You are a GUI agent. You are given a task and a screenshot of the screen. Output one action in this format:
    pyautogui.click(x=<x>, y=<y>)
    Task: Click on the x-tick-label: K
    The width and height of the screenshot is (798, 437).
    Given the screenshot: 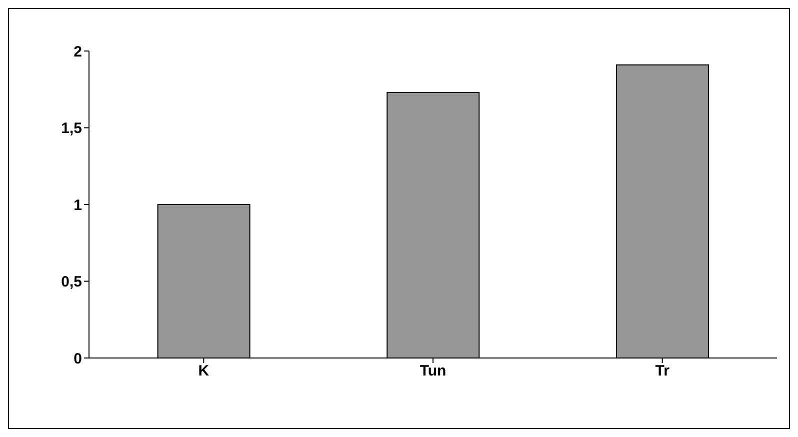 What is the action you would take?
    pyautogui.click(x=204, y=371)
    